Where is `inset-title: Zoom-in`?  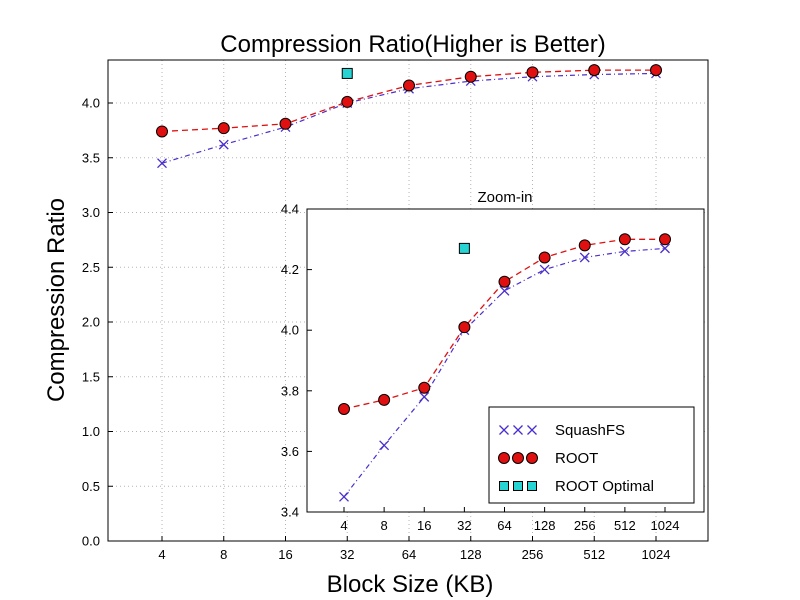
inset-title: Zoom-in is located at coordinates (504, 197).